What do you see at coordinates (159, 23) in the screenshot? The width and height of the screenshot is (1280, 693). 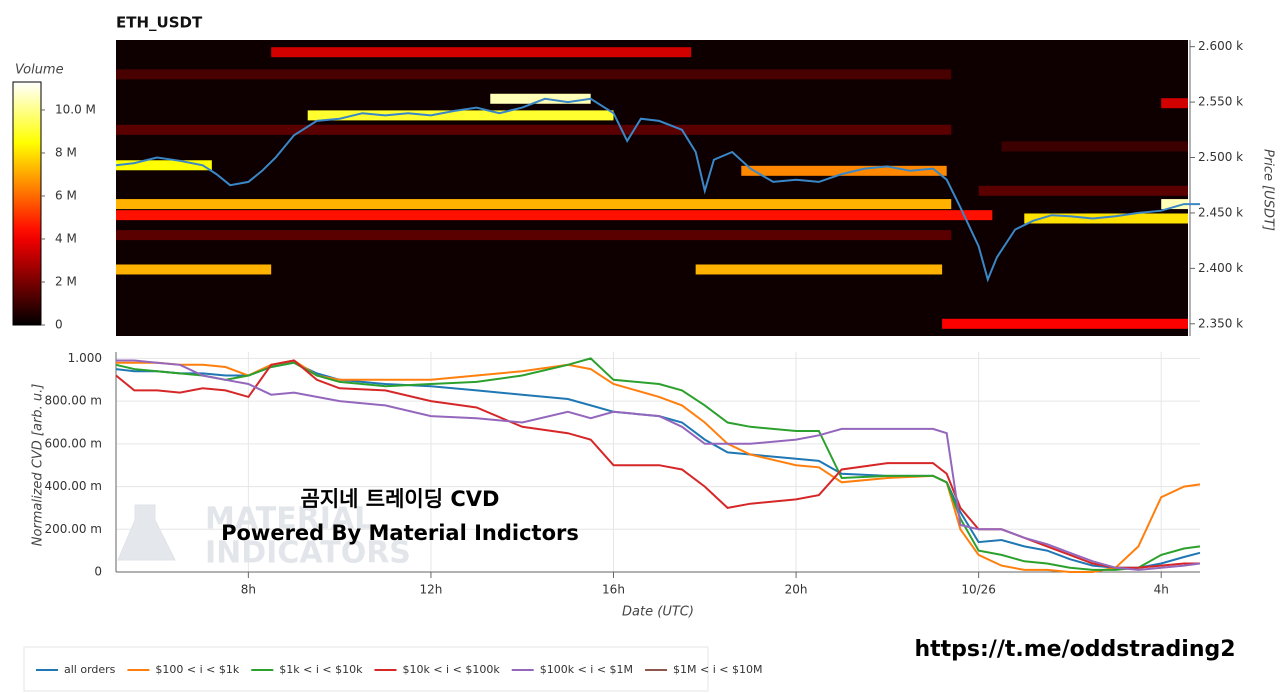 I see `chart-title: ETH_USDT` at bounding box center [159, 23].